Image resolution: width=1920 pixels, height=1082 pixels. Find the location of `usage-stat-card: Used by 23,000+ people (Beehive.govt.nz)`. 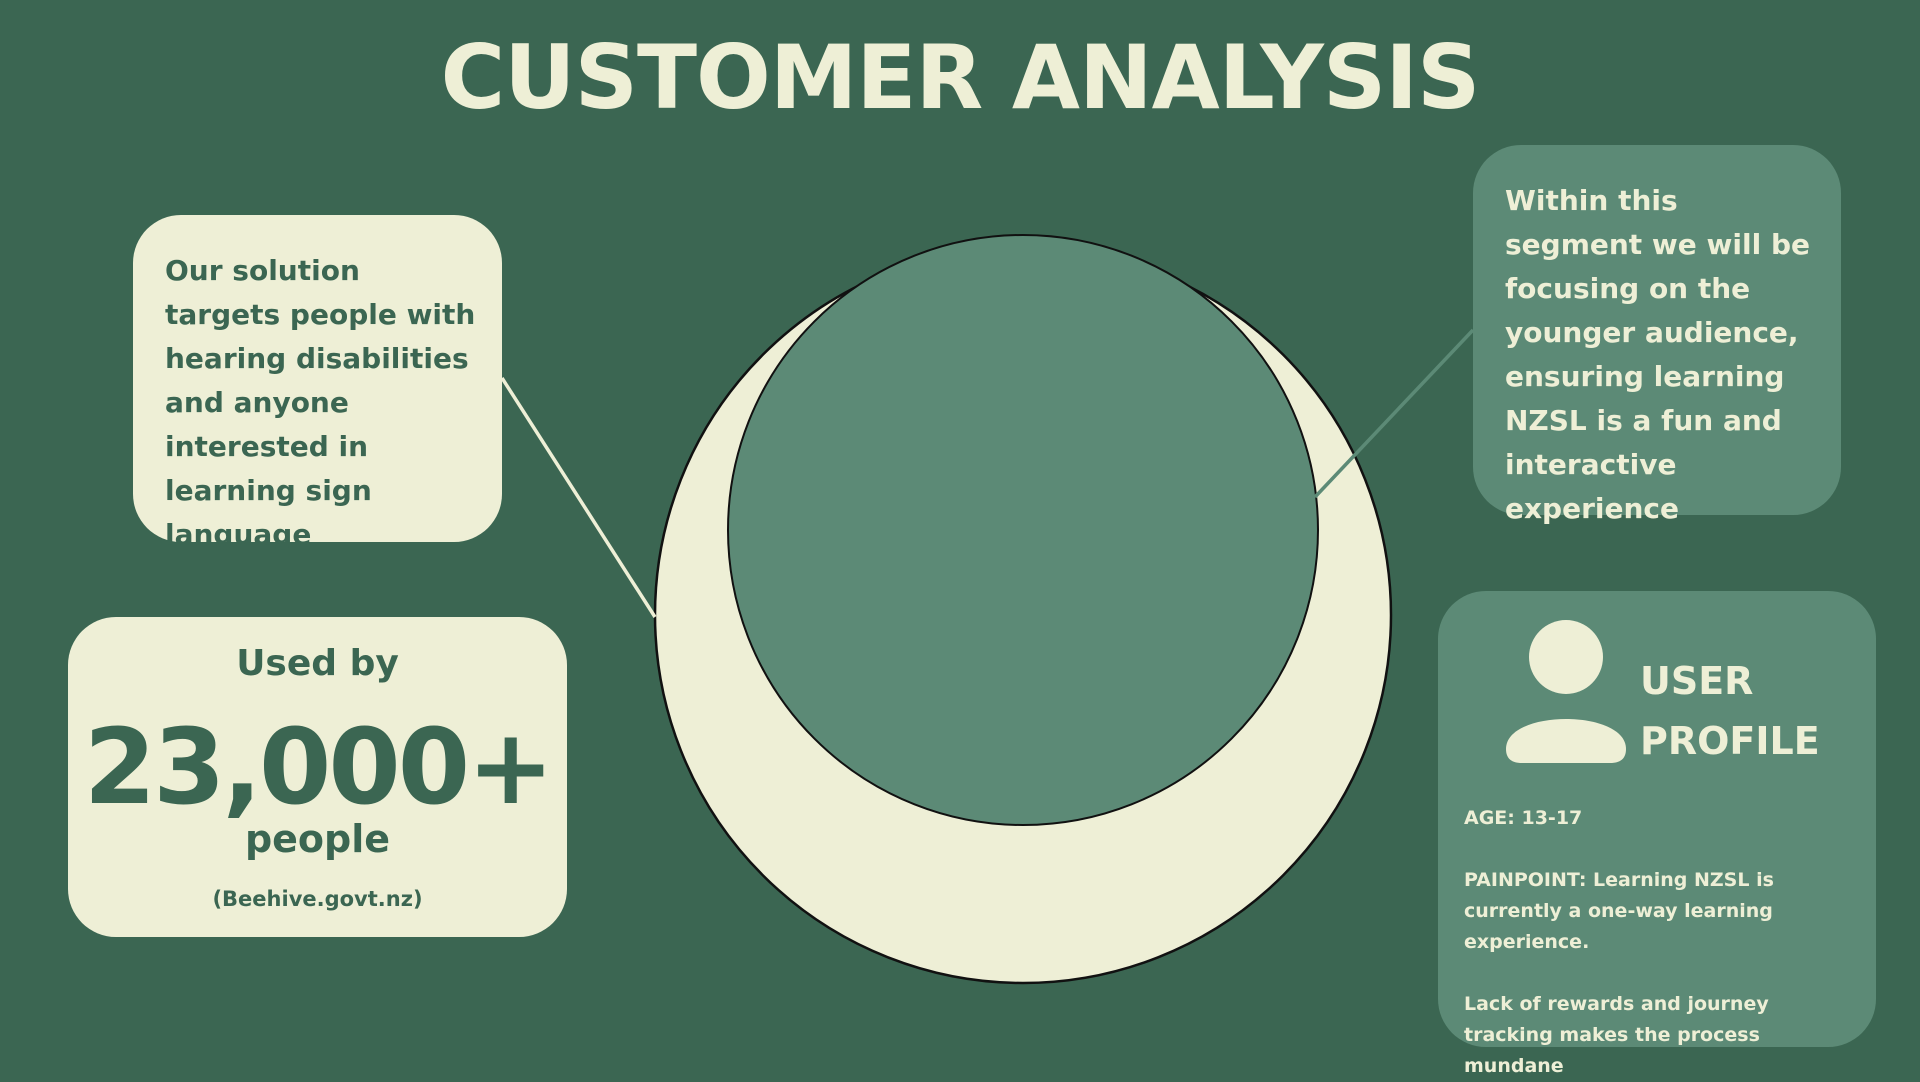

usage-stat-card: Used by 23,000+ people (Beehive.govt.nz) is located at coordinates (317, 777).